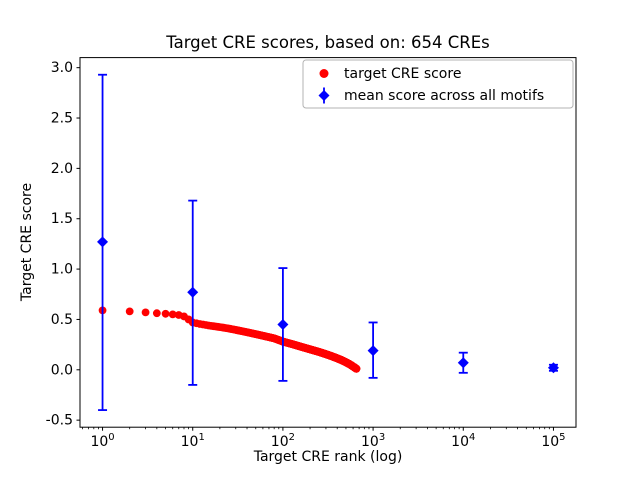  I want to click on y-tick-label: 2.0, so click(62, 169).